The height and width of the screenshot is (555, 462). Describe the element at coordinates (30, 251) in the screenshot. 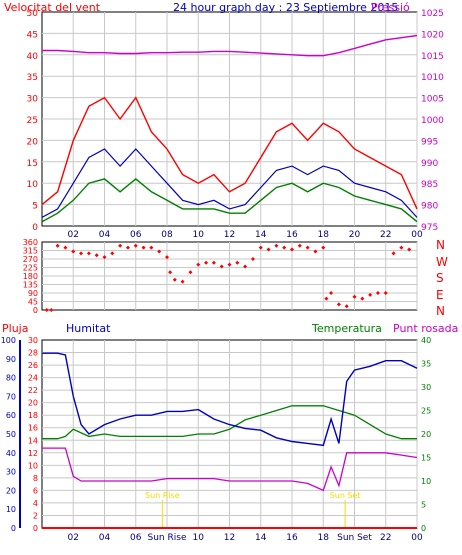

I see `direction-y-tick-label: 315` at that location.